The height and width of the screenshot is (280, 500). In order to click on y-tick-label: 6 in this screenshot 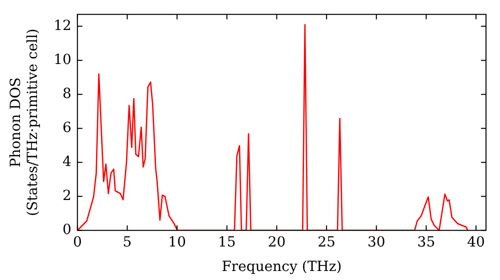, I will do `click(67, 128)`.